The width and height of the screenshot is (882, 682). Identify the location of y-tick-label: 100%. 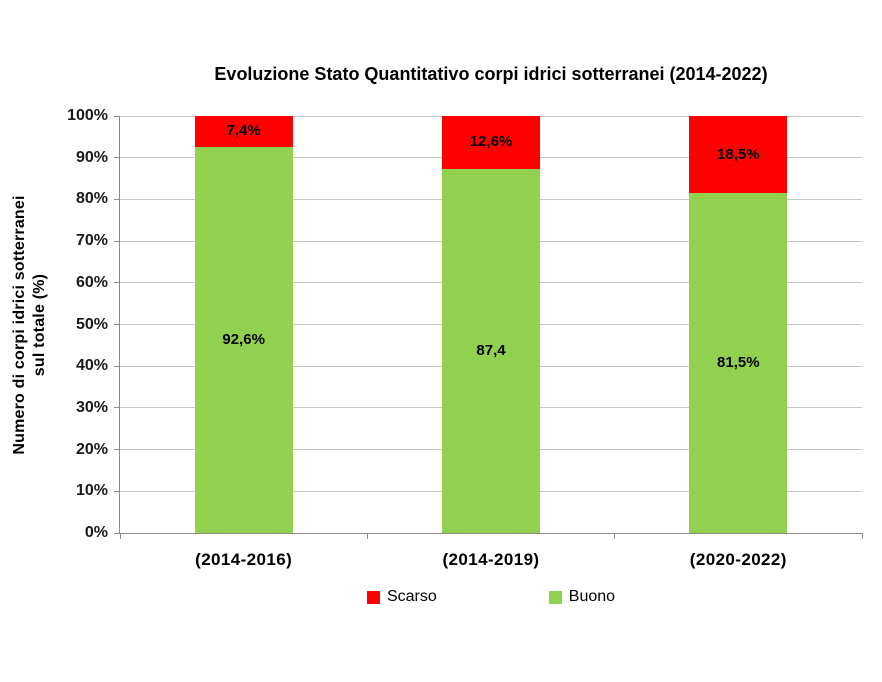
(87, 115).